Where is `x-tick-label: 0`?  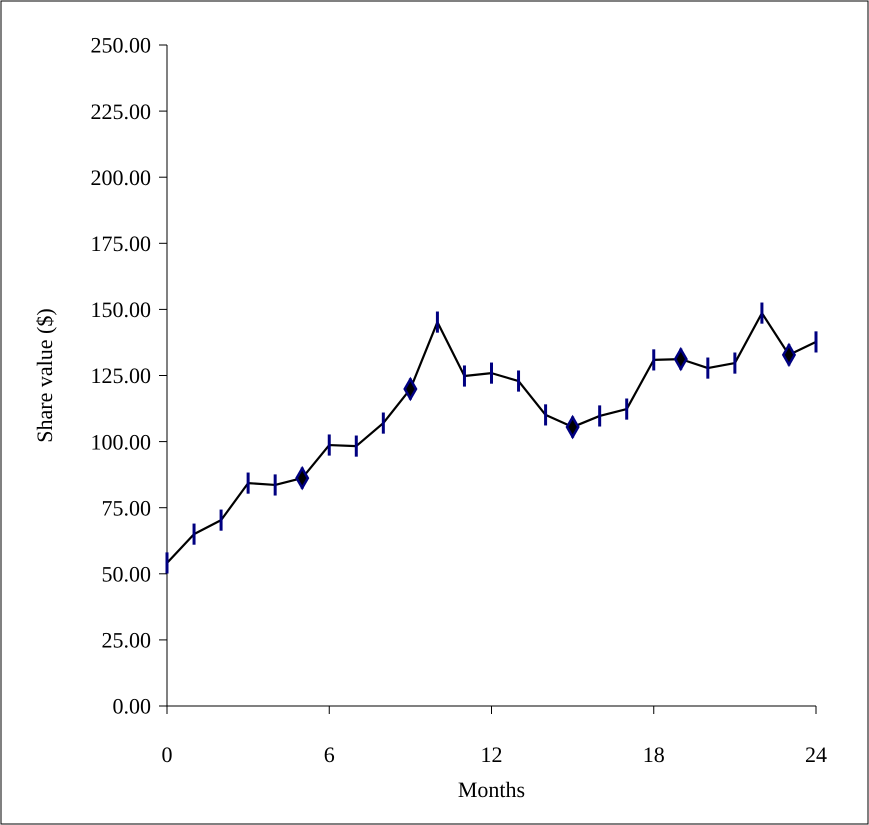
x-tick-label: 0 is located at coordinates (167, 754).